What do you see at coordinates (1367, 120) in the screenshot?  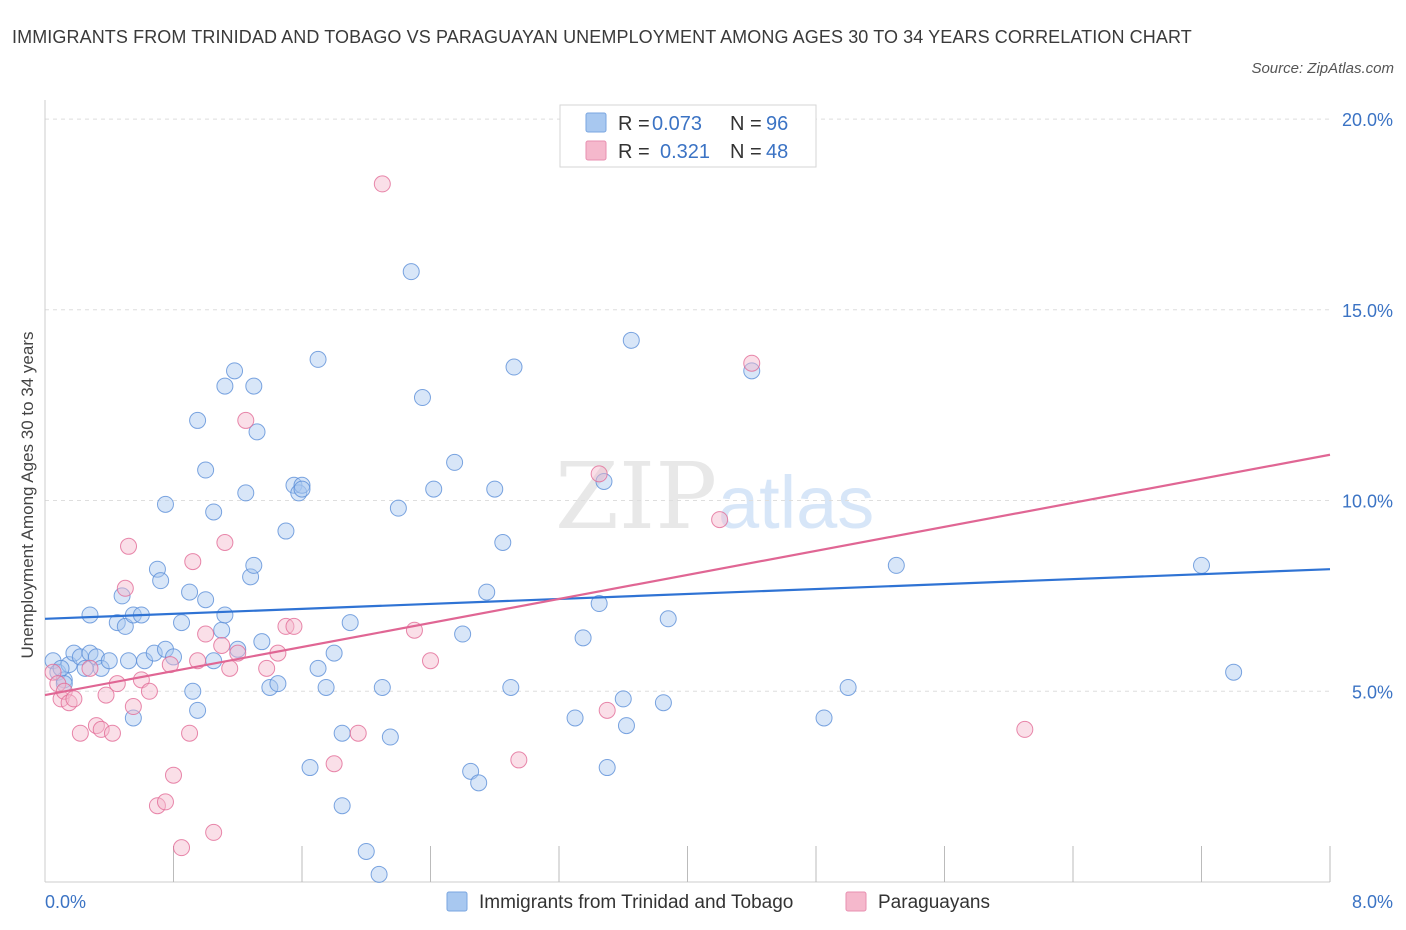 I see `y-tick-label: 20.0%` at bounding box center [1367, 120].